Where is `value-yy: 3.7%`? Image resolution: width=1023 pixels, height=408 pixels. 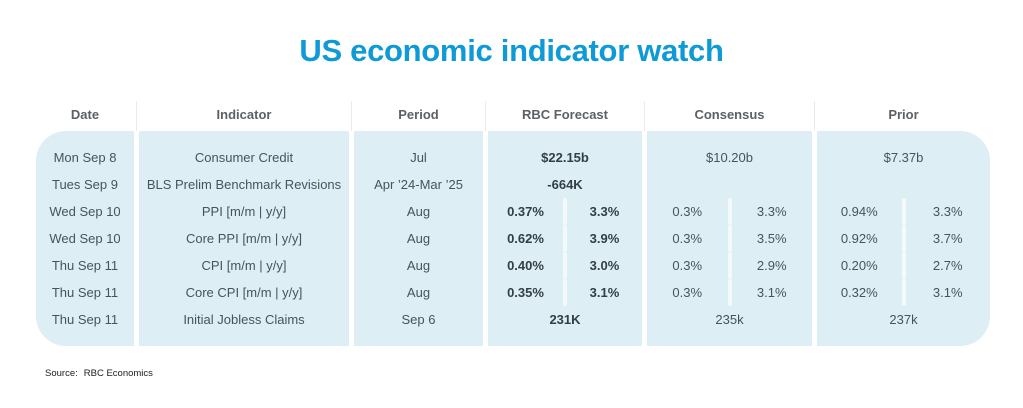 value-yy: 3.7% is located at coordinates (947, 238).